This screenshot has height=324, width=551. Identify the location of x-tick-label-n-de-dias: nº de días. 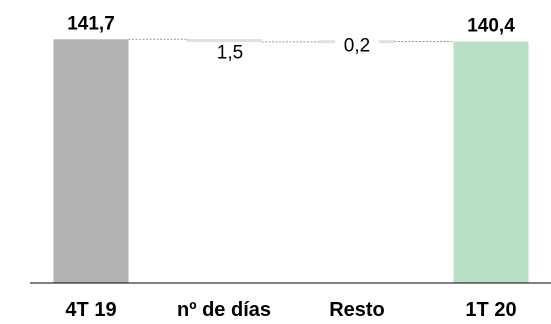
(224, 310).